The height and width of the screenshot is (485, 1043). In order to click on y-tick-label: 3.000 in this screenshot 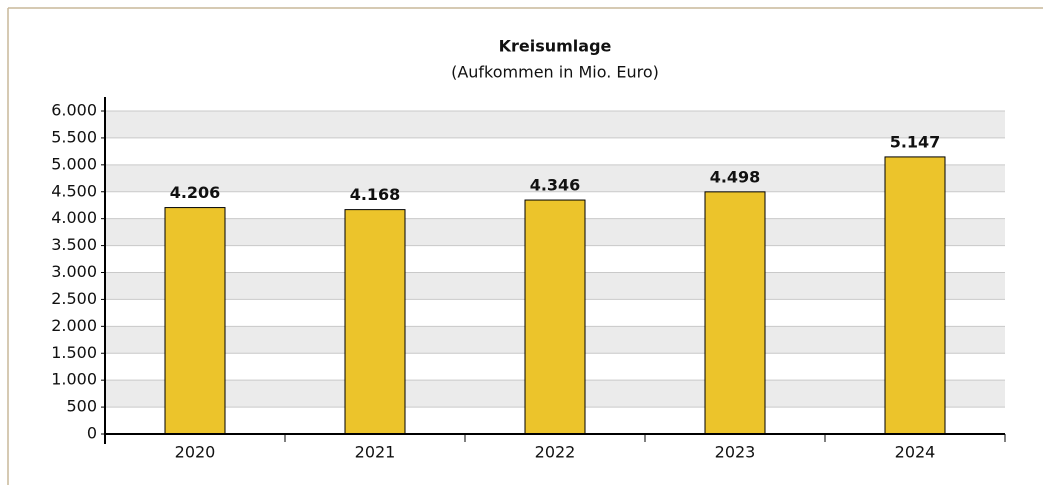, I will do `click(74, 271)`.